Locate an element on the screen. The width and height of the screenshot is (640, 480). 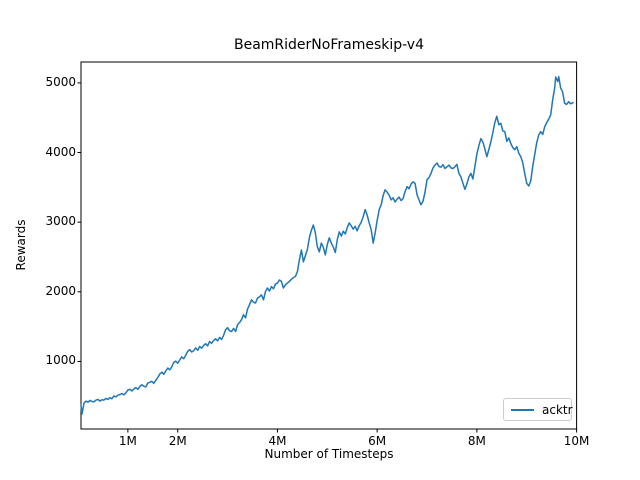
x-tick-label: 1M is located at coordinates (127, 441).